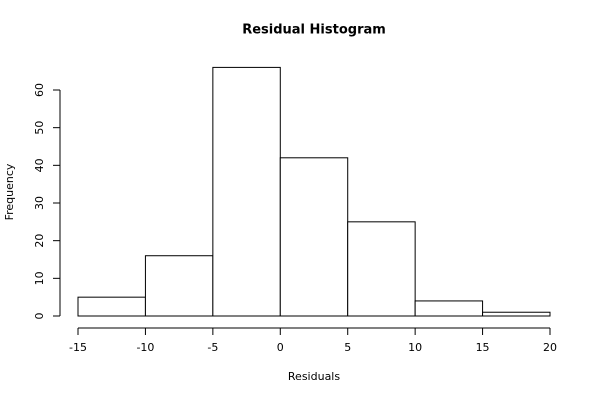  Describe the element at coordinates (314, 376) in the screenshot. I see `x-axis-label: Residuals` at that location.